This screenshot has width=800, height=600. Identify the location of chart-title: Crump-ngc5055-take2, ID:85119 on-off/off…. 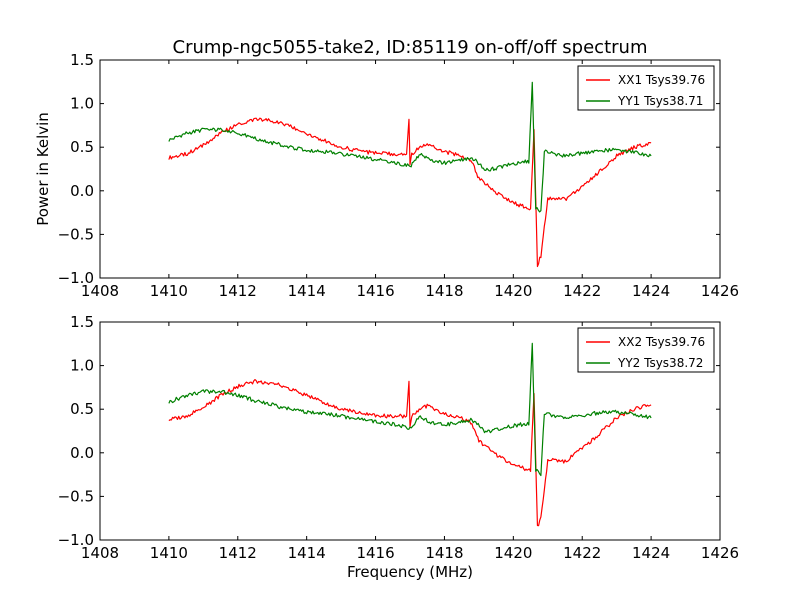
(410, 47).